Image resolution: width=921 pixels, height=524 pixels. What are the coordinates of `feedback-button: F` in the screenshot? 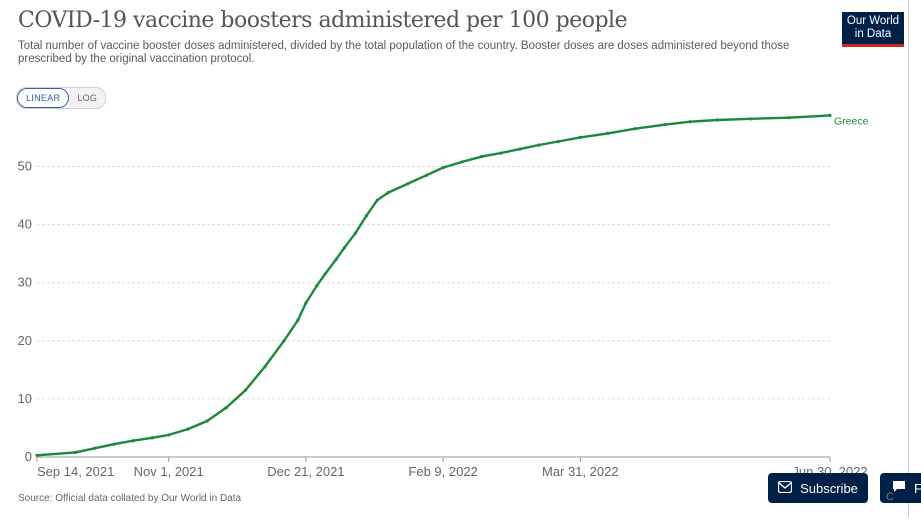 It's located at (900, 488).